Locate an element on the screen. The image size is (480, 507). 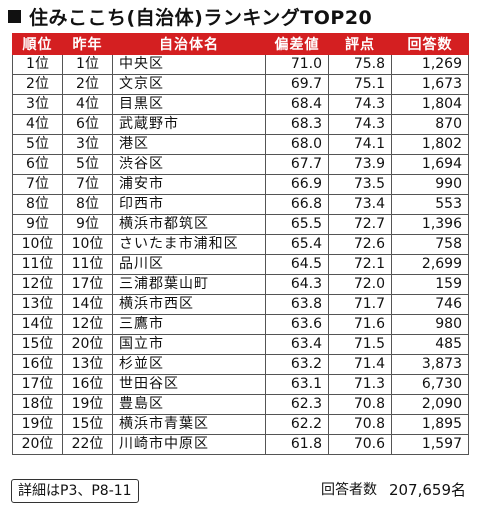
score-cell: 72.1 is located at coordinates (360, 264).